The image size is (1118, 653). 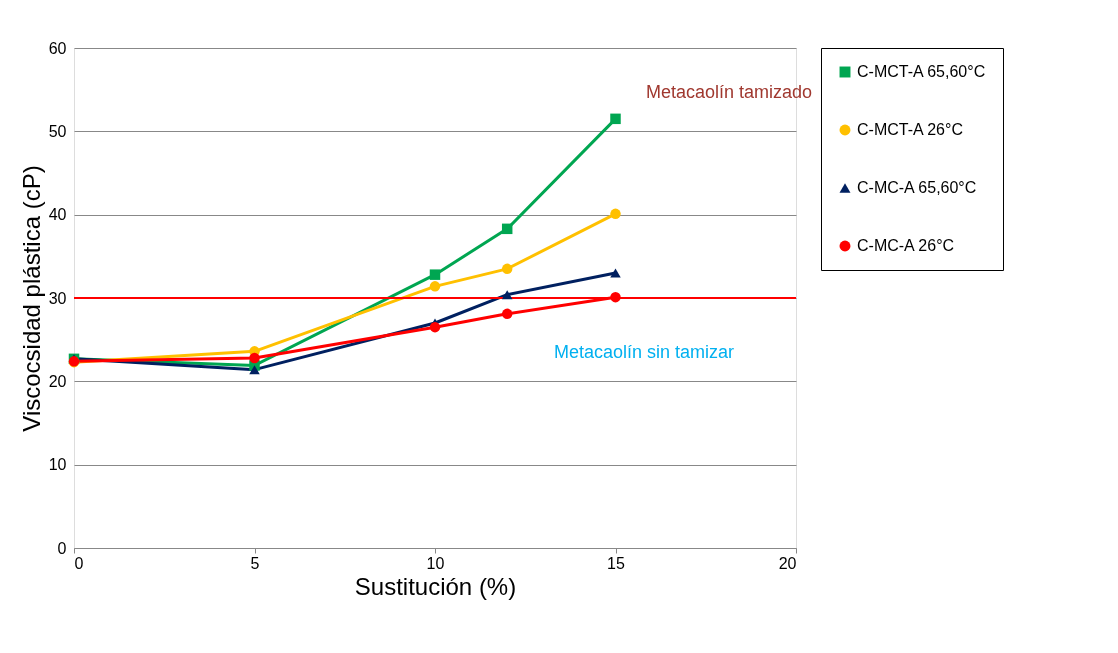 What do you see at coordinates (910, 129) in the screenshot?
I see `legend-label: C-MCT-A 26°C` at bounding box center [910, 129].